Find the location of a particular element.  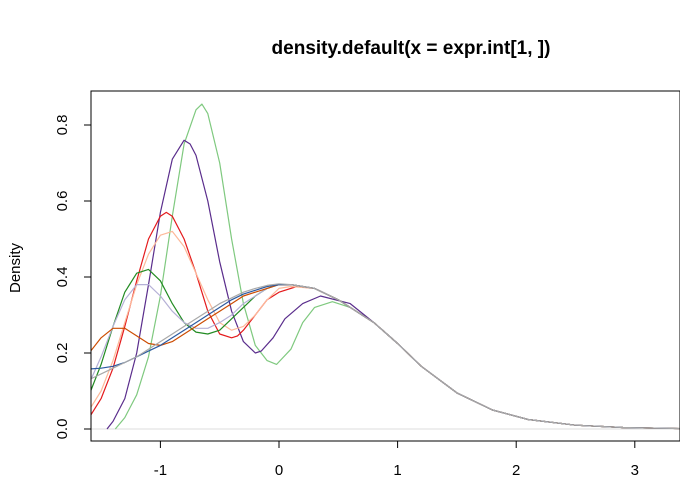

y-tick-label: 0.4 is located at coordinates (62, 277).